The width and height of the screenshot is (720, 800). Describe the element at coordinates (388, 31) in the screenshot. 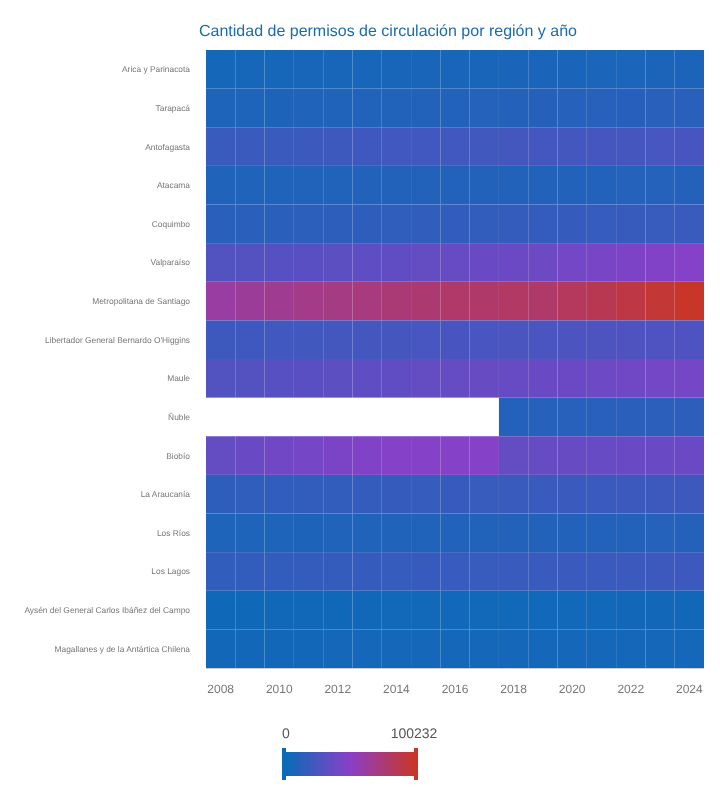

I see `chart-title: Cantidad de permisos de circulación por región y año` at that location.